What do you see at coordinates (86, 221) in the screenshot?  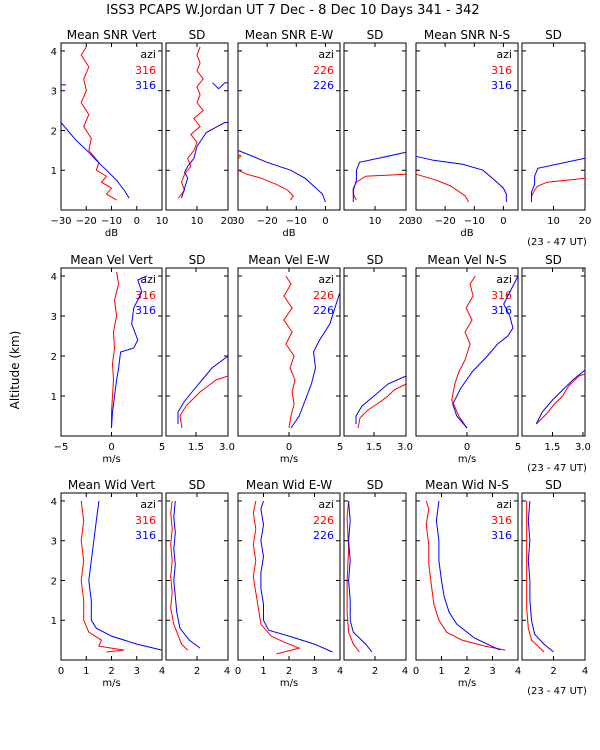 I see `x-tick-label: −20` at bounding box center [86, 221].